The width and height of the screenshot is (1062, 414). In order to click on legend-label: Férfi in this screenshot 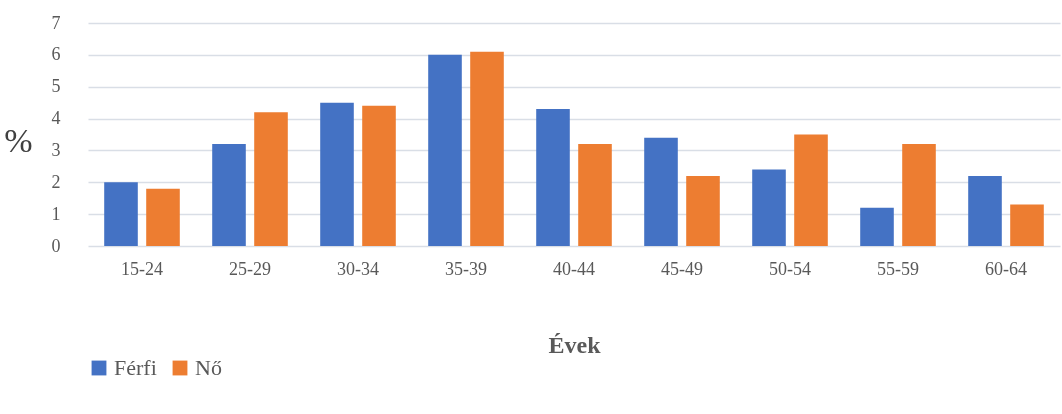, I will do `click(135, 367)`.